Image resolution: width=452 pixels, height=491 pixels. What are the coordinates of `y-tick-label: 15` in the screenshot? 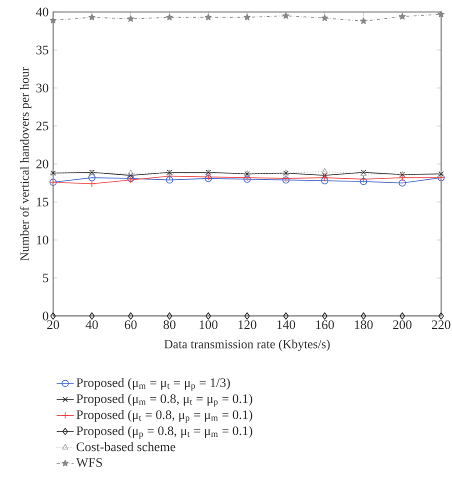 It's located at (42, 202).